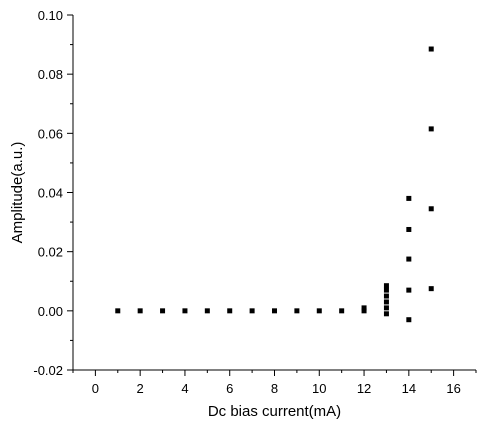  What do you see at coordinates (50, 133) in the screenshot?
I see `y-tick-label: 0.06` at bounding box center [50, 133].